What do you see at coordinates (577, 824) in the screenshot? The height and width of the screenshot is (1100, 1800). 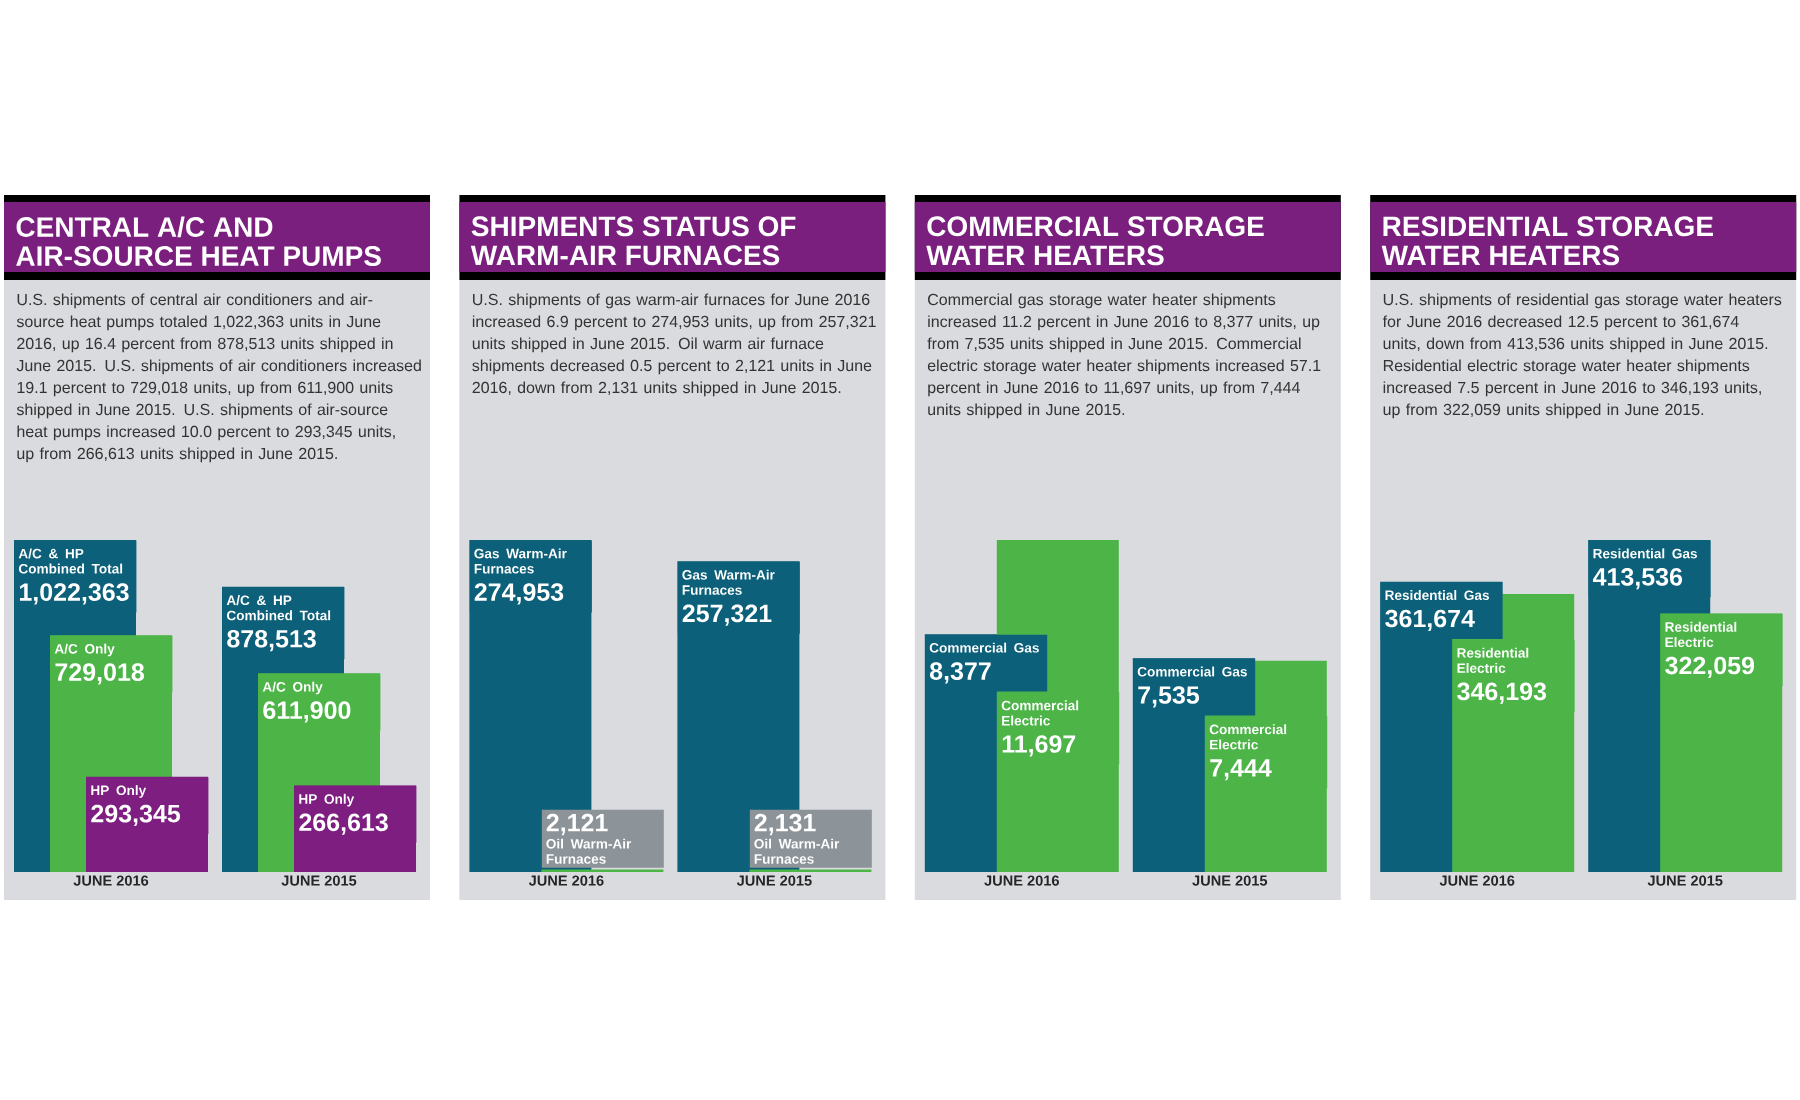 I see `data-label: 2,121` at bounding box center [577, 824].